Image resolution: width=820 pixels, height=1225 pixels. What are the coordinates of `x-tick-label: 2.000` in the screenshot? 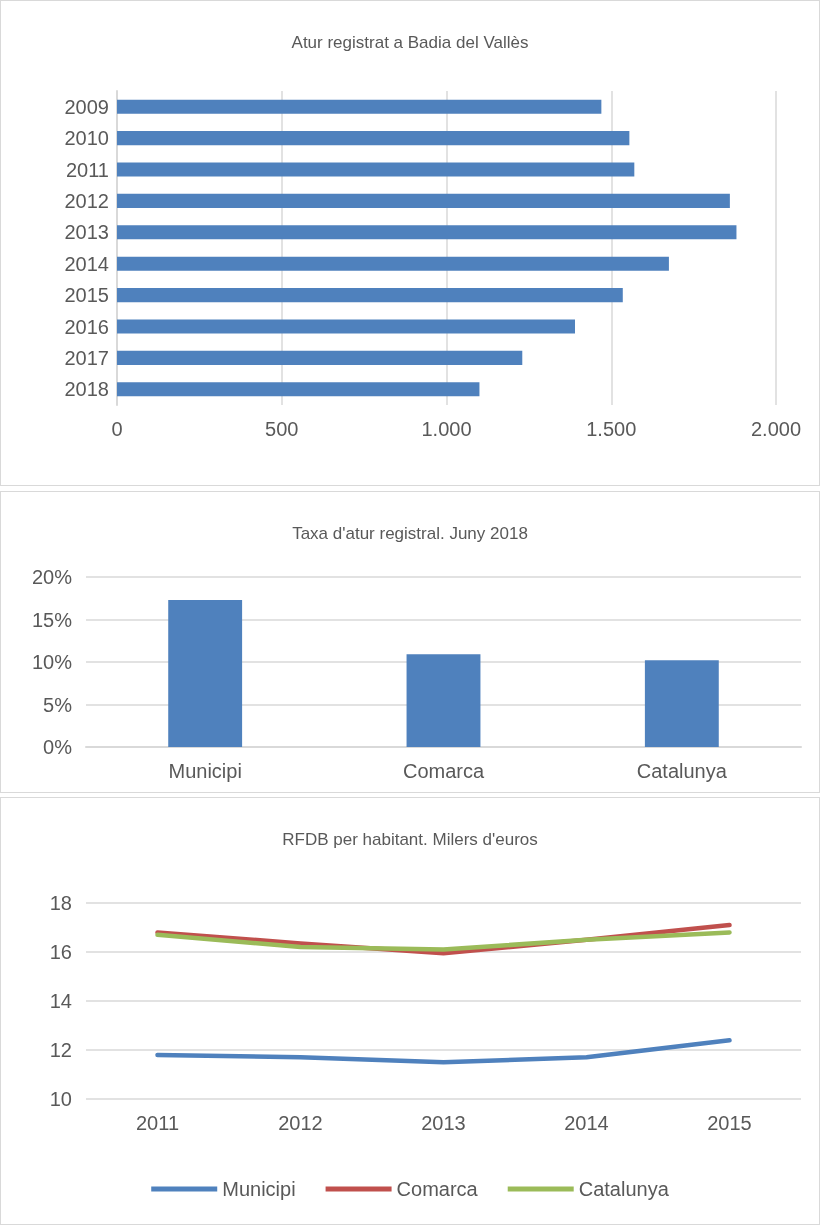 It's located at (776, 429).